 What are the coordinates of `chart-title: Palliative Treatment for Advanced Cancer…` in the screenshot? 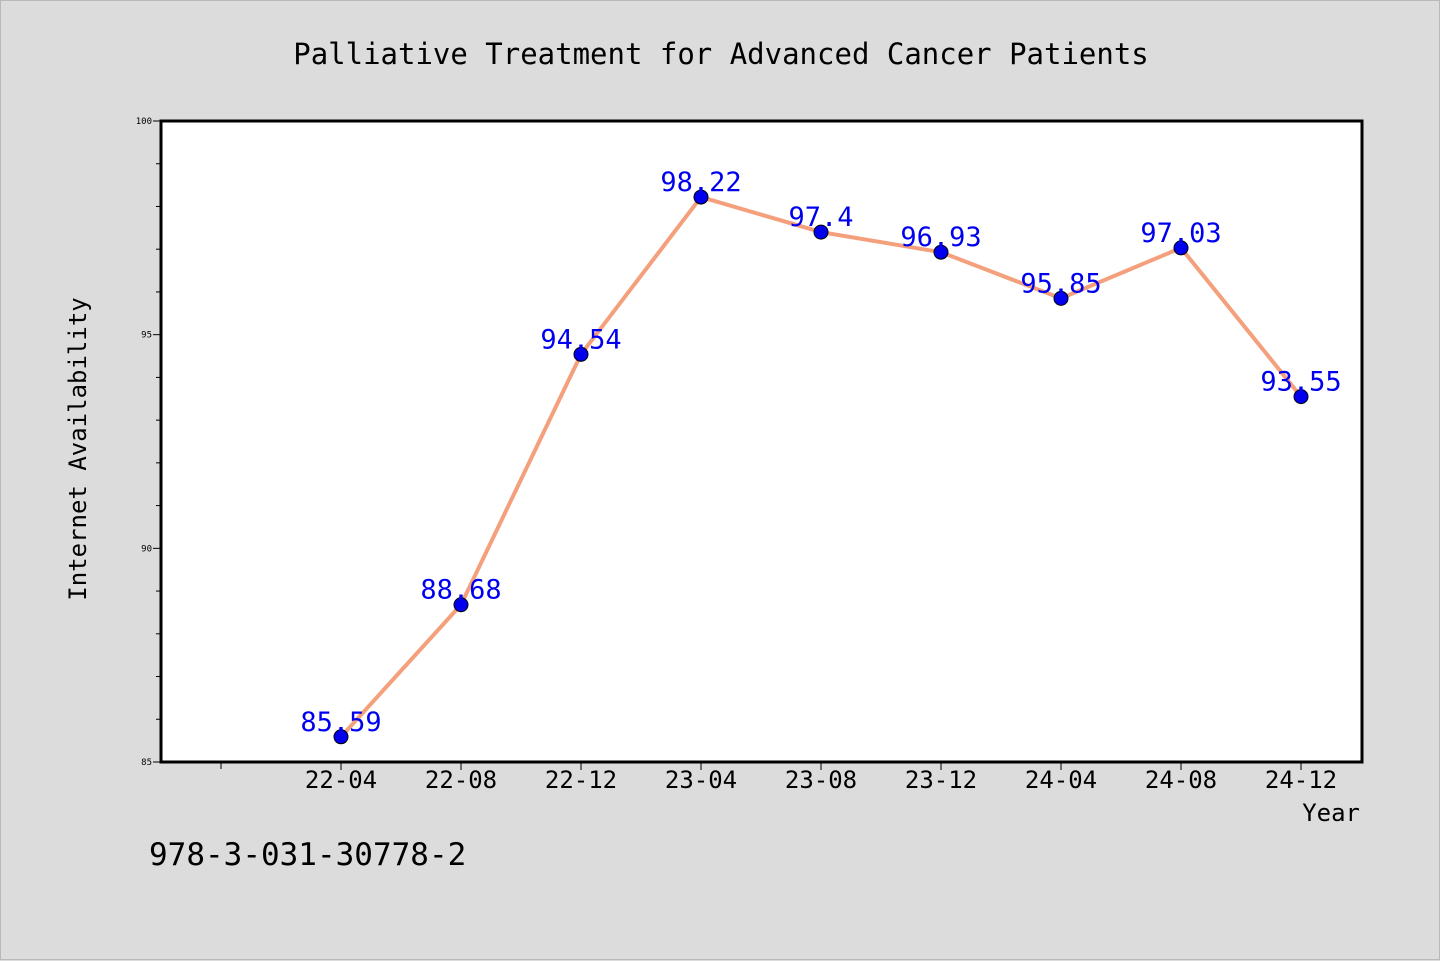 It's located at (721, 54).